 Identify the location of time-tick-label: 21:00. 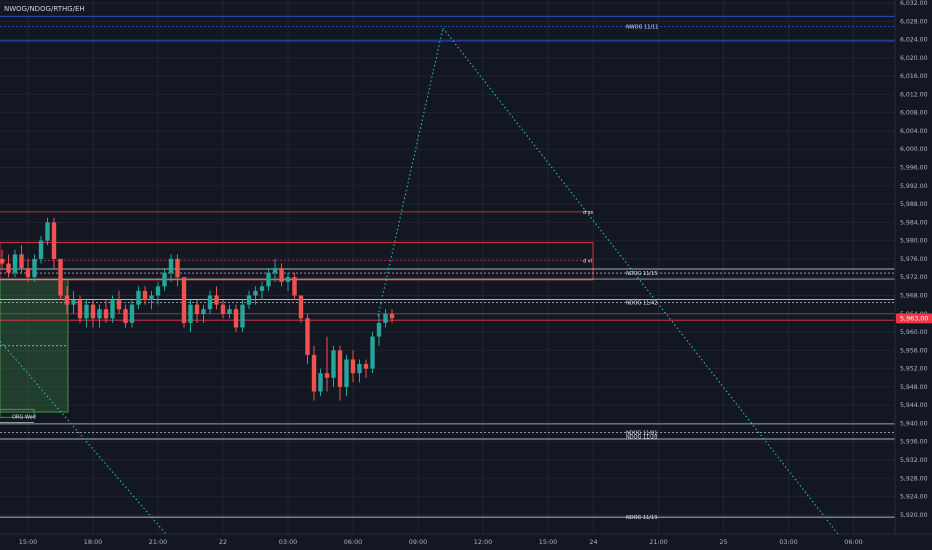
(658, 542).